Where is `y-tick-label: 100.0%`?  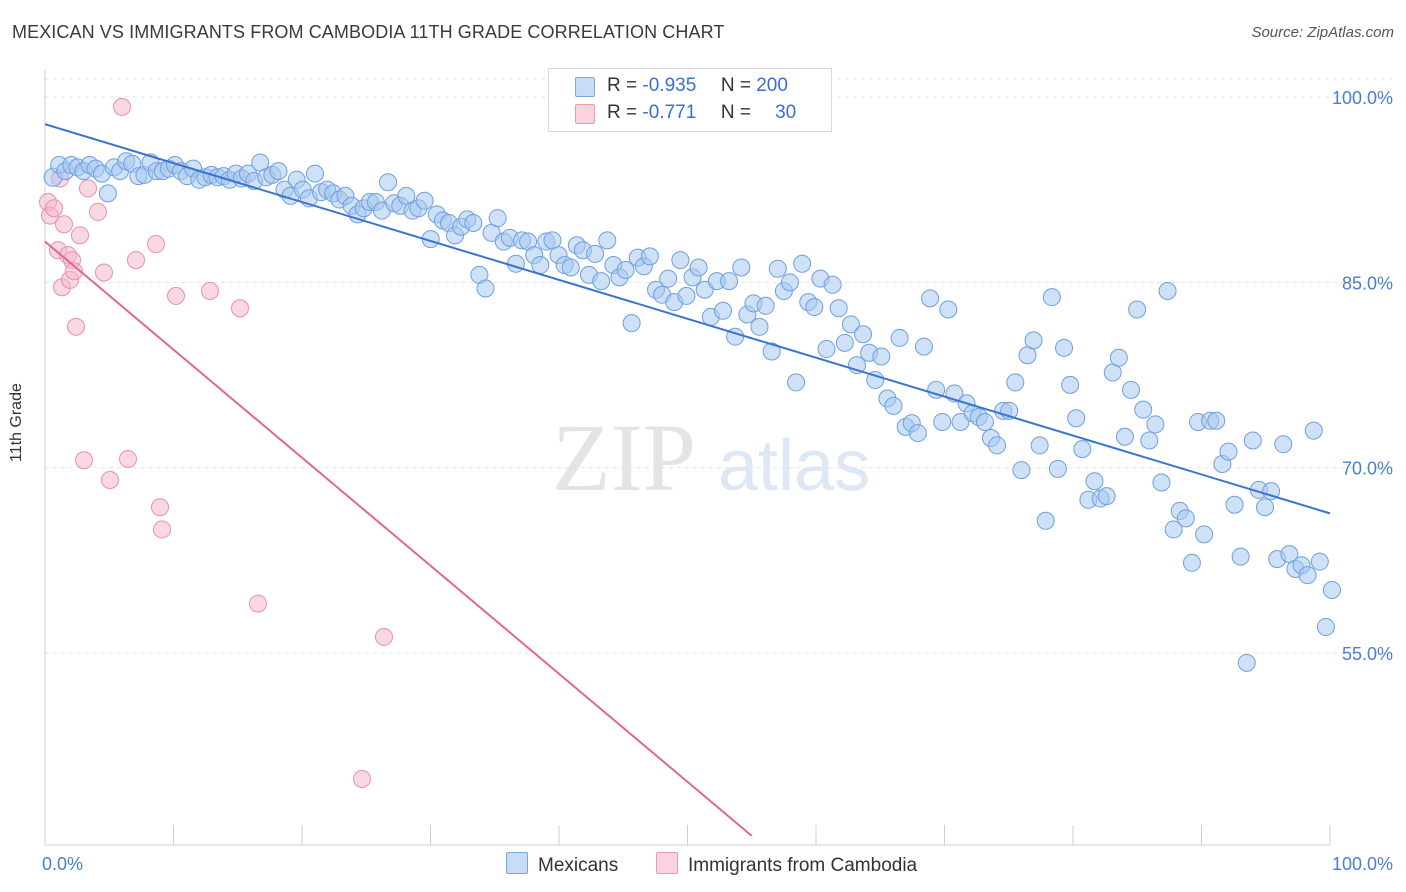 y-tick-label: 100.0% is located at coordinates (1362, 98).